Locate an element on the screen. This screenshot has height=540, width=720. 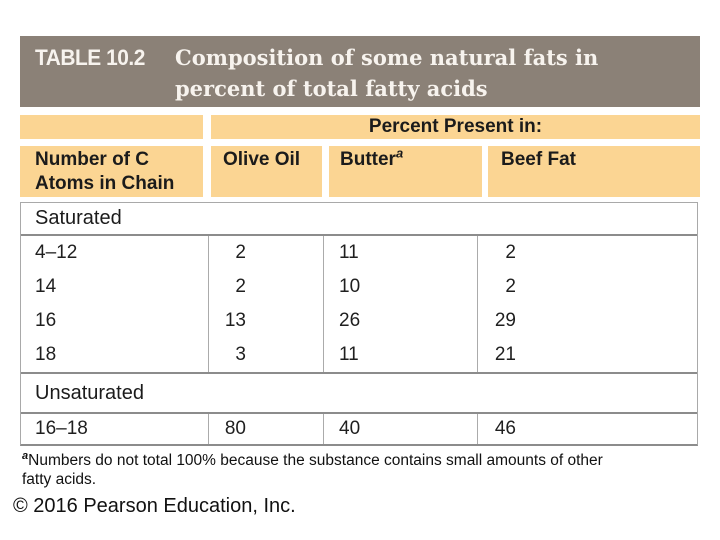
section-row-saturated: Saturated is located at coordinates (359, 219).